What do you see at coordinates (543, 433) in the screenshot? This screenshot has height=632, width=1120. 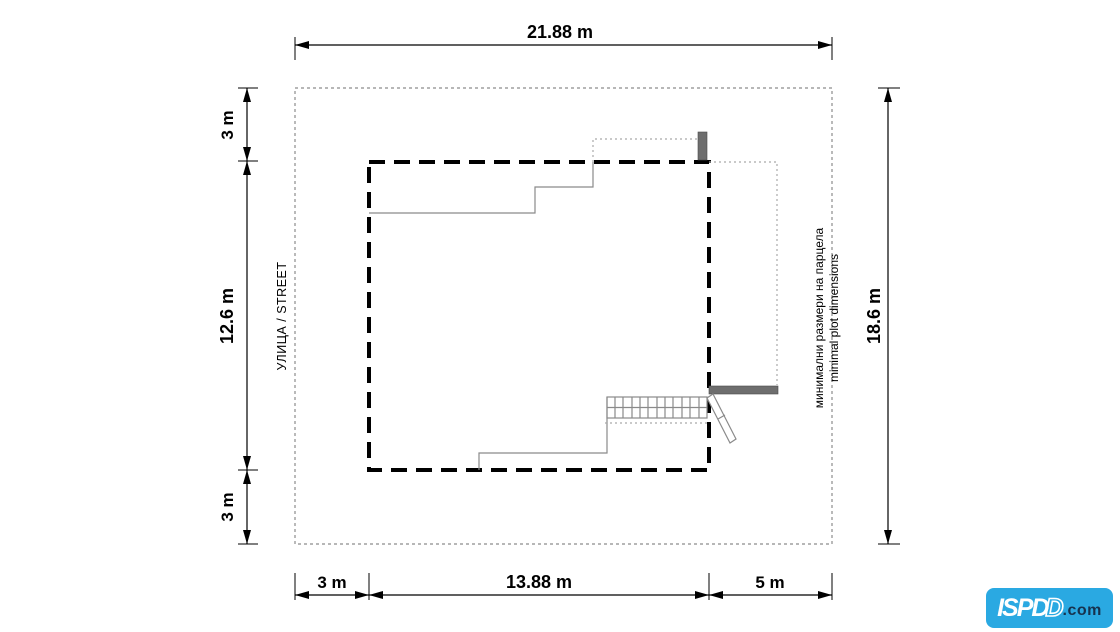 I see `house-outline-bottom` at bounding box center [543, 433].